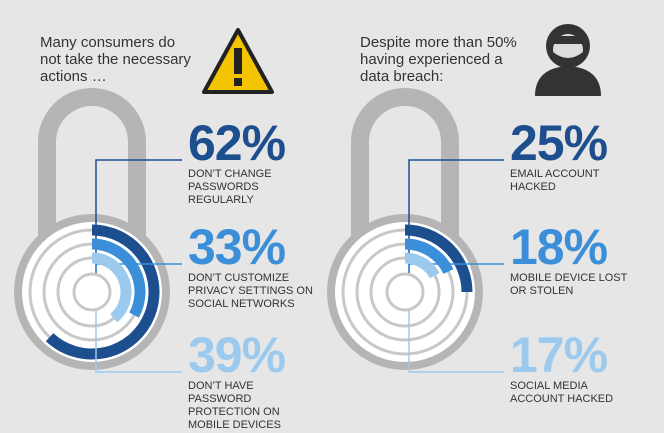  I want to click on category-label: EMAIL ACCOUNT HACKED, so click(555, 180).